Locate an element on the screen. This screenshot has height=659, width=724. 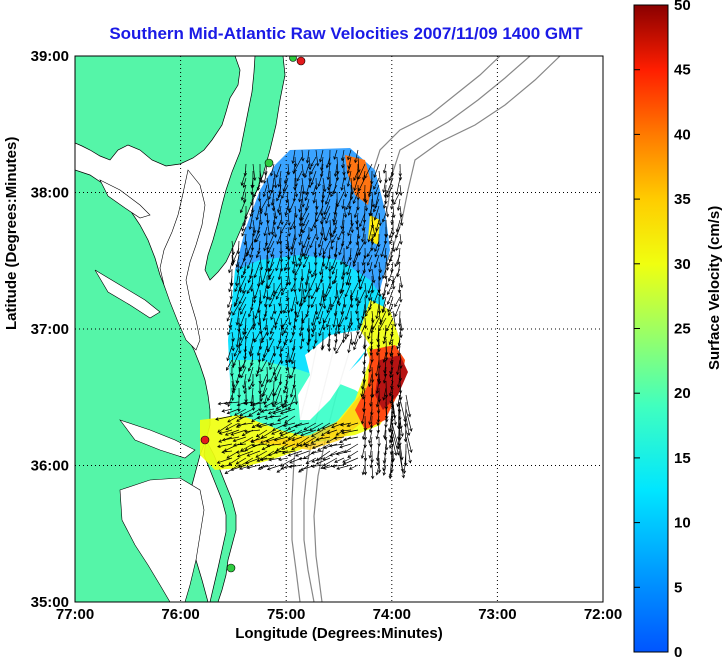
colorbar-tick-label: 50 is located at coordinates (682, 7).